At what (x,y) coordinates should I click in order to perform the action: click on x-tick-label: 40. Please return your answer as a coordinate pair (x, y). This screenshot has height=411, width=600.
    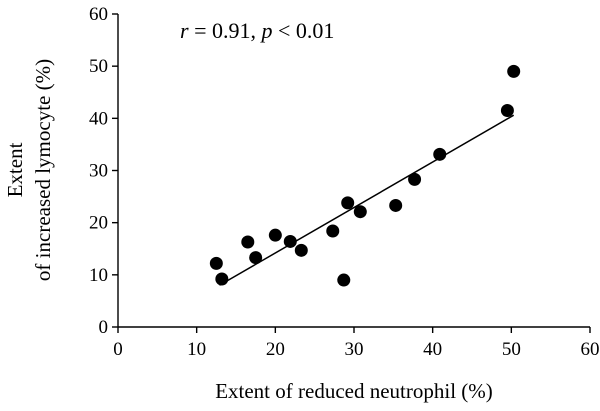
    Looking at the image, I should click on (432, 349).